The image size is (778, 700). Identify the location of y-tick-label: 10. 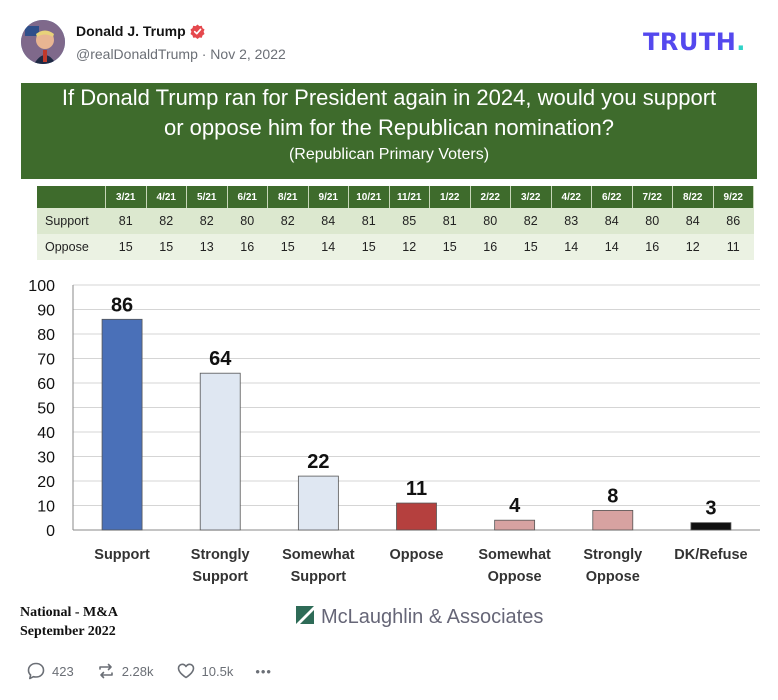
(46, 507).